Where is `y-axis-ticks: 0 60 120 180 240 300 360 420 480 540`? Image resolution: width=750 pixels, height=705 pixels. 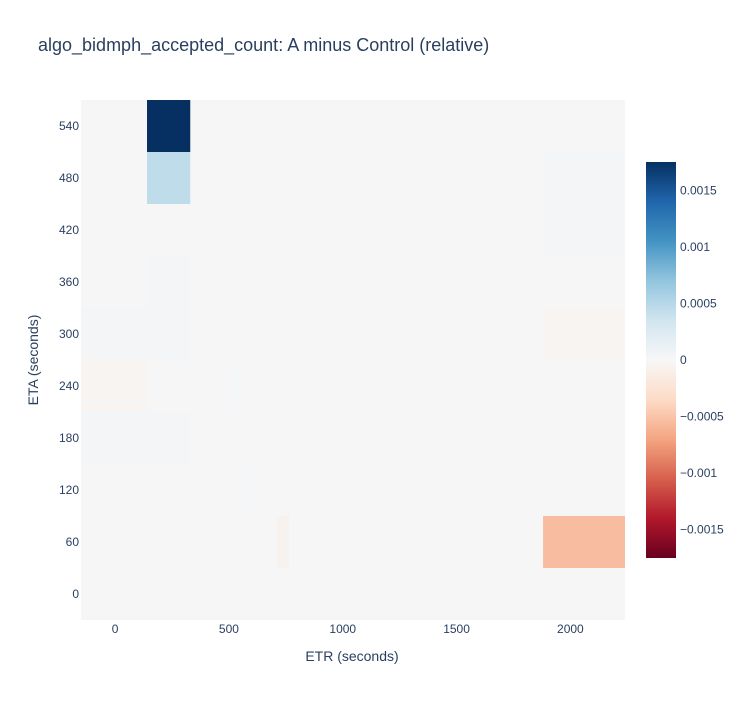
y-axis-ticks: 0 60 120 180 240 300 360 420 480 540 is located at coordinates (69, 360).